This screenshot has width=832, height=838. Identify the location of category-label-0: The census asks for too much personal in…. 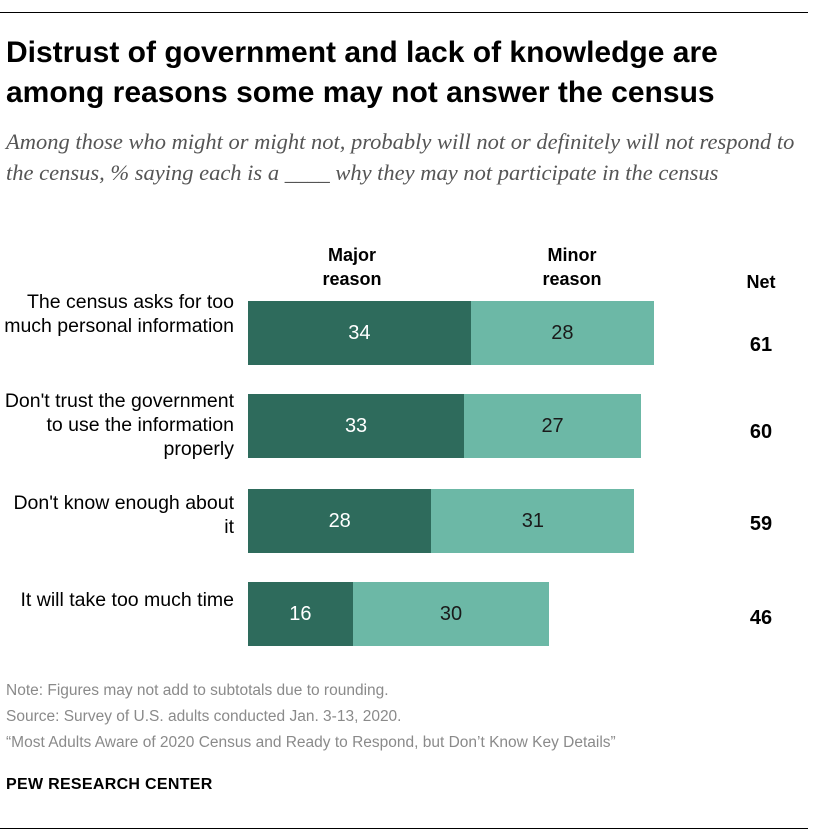
(119, 314).